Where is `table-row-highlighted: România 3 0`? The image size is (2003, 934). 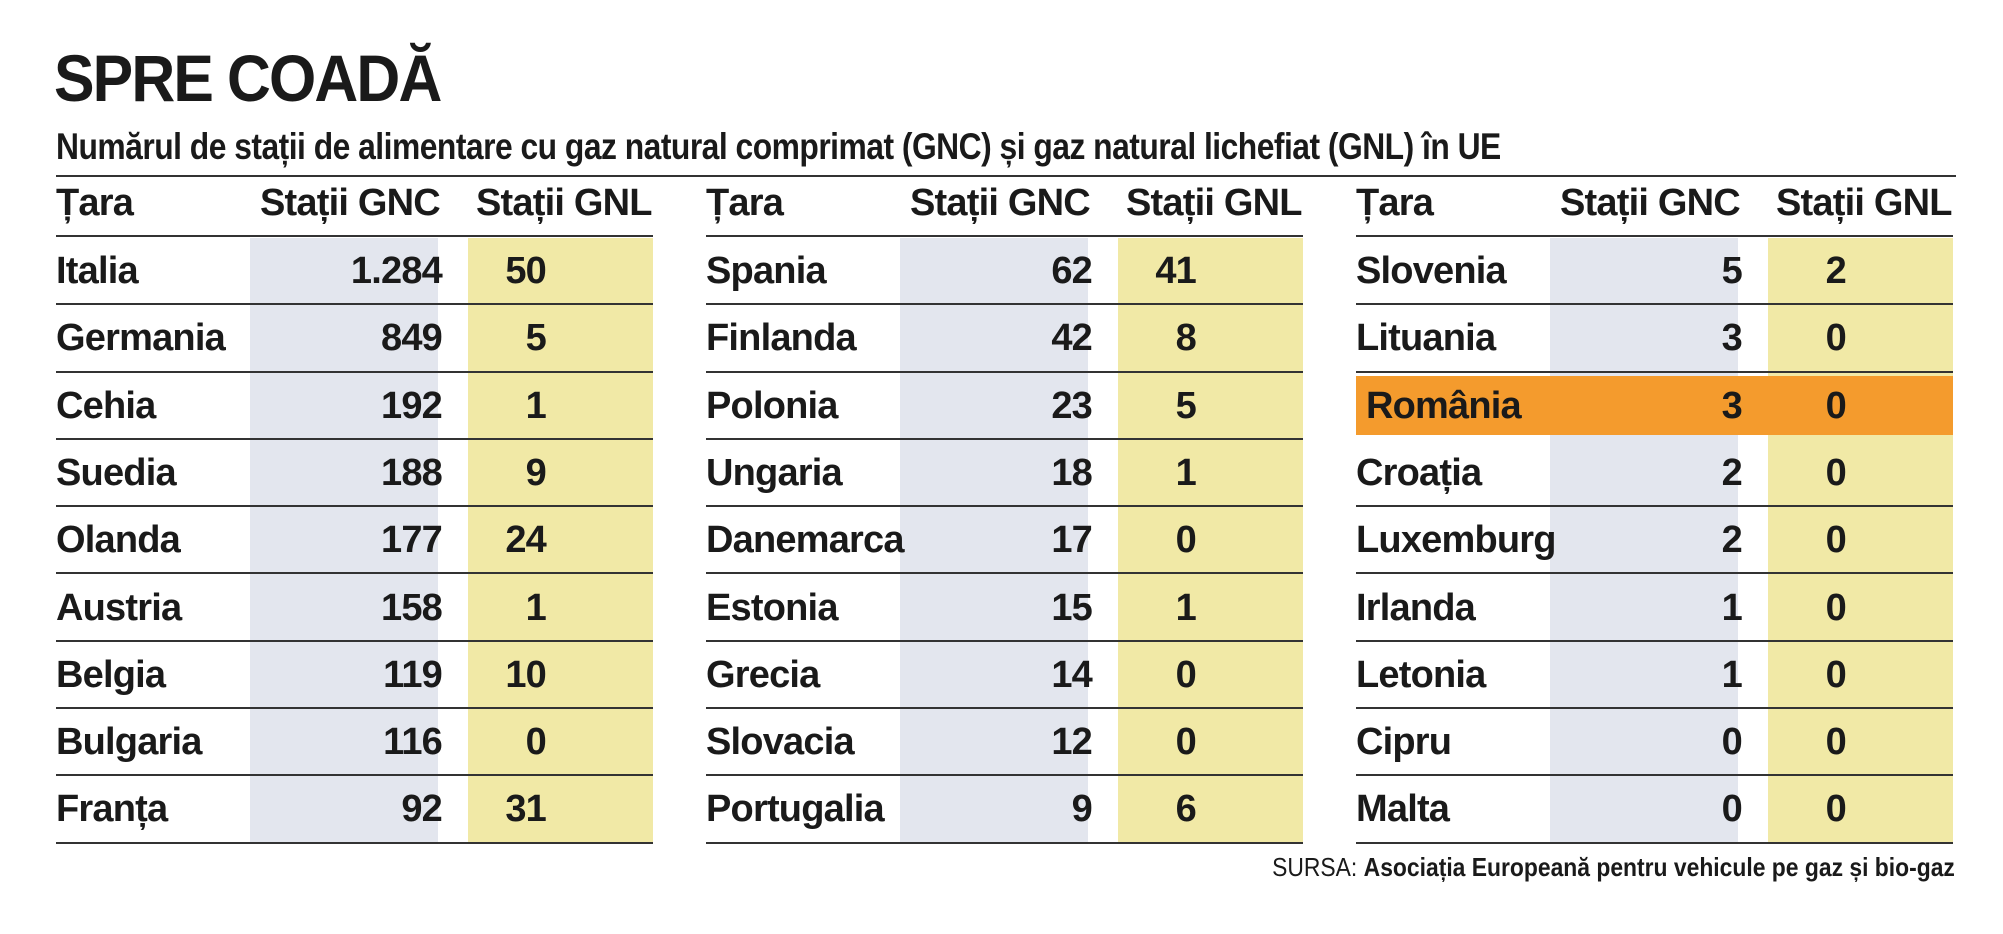
table-row-highlighted: România 3 0 is located at coordinates (1654, 405).